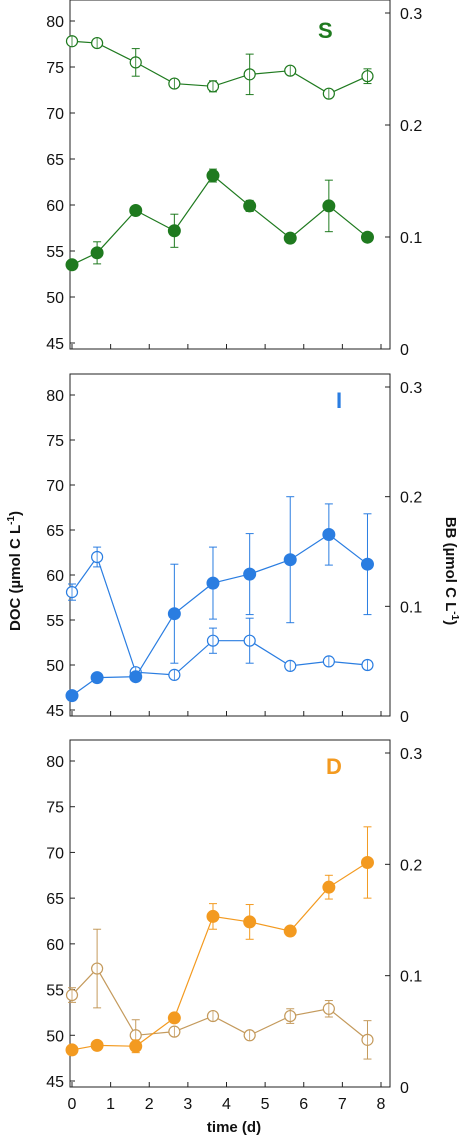 Image resolution: width=468 pixels, height=1142 pixels. Describe the element at coordinates (339, 400) in the screenshot. I see `panel-letter: I` at that location.